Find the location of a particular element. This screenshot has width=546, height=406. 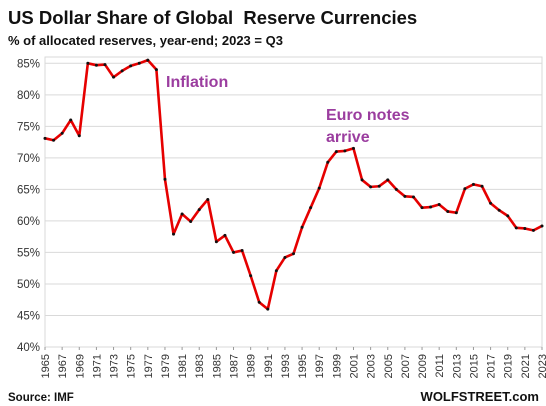

annotation-inflation: Inflation is located at coordinates (197, 82).